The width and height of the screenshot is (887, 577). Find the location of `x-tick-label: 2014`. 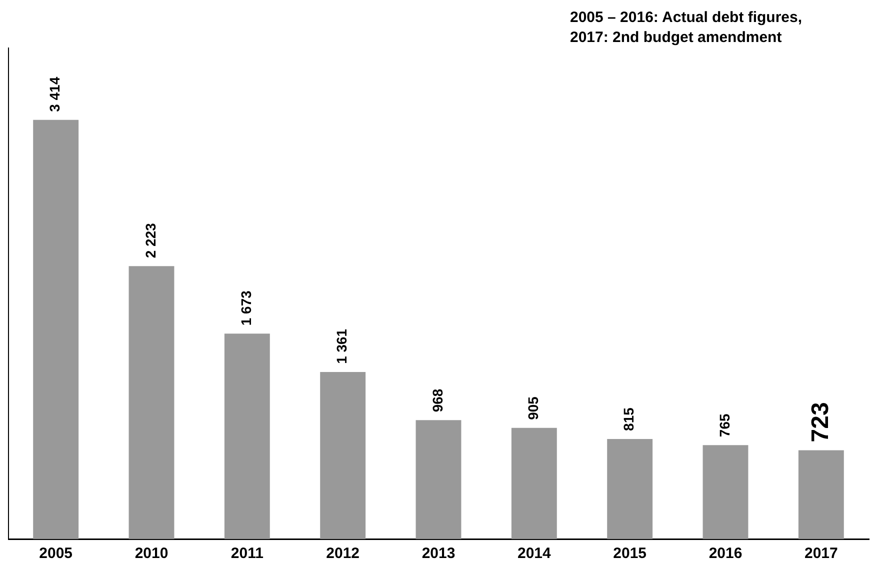

x-tick-label: 2014 is located at coordinates (534, 553).